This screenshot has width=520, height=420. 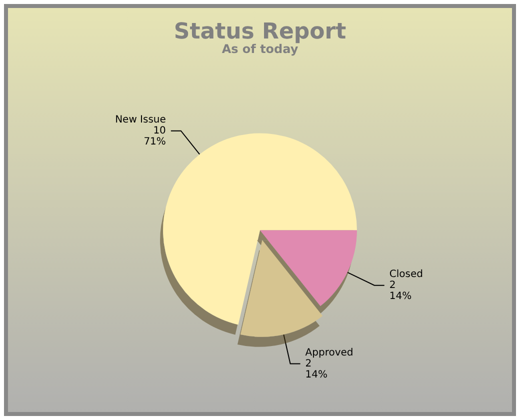 What do you see at coordinates (140, 120) in the screenshot?
I see `slice-label: New Issue` at bounding box center [140, 120].